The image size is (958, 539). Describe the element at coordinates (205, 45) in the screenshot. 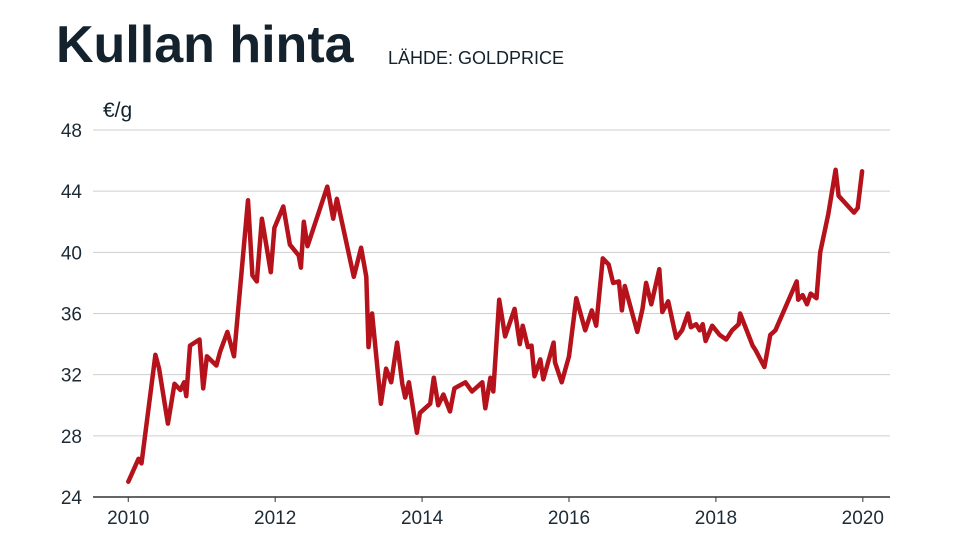

I see `chart-title: Kullan hinta` at that location.